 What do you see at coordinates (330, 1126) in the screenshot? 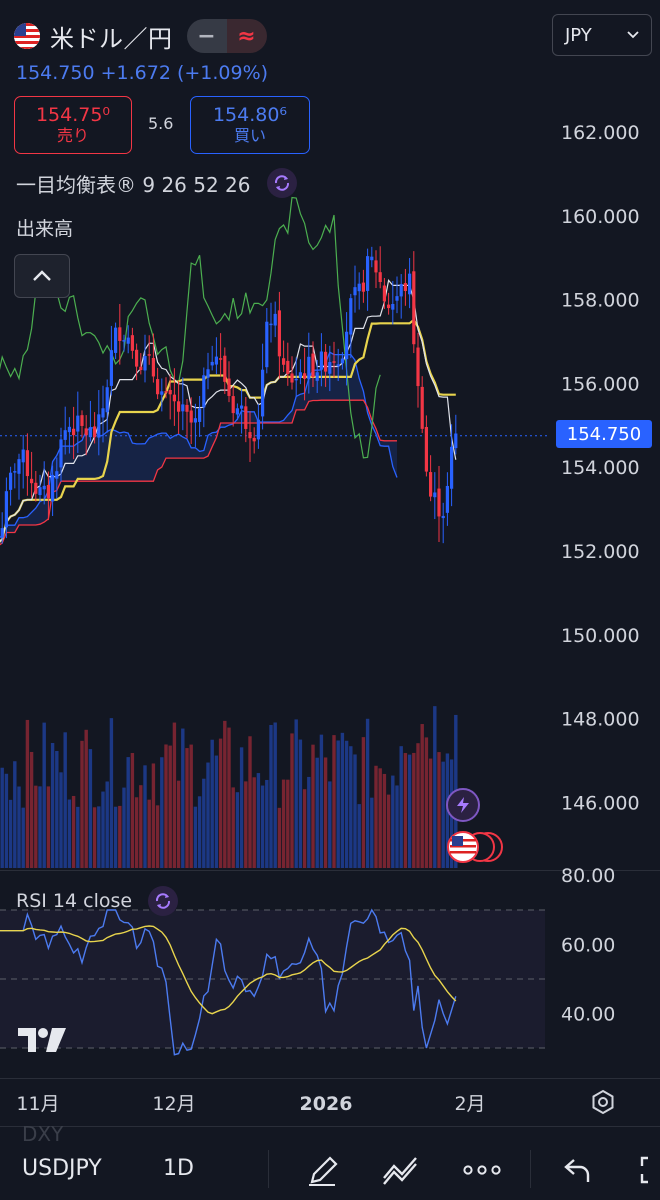
I see `pane-divider` at bounding box center [330, 1126].